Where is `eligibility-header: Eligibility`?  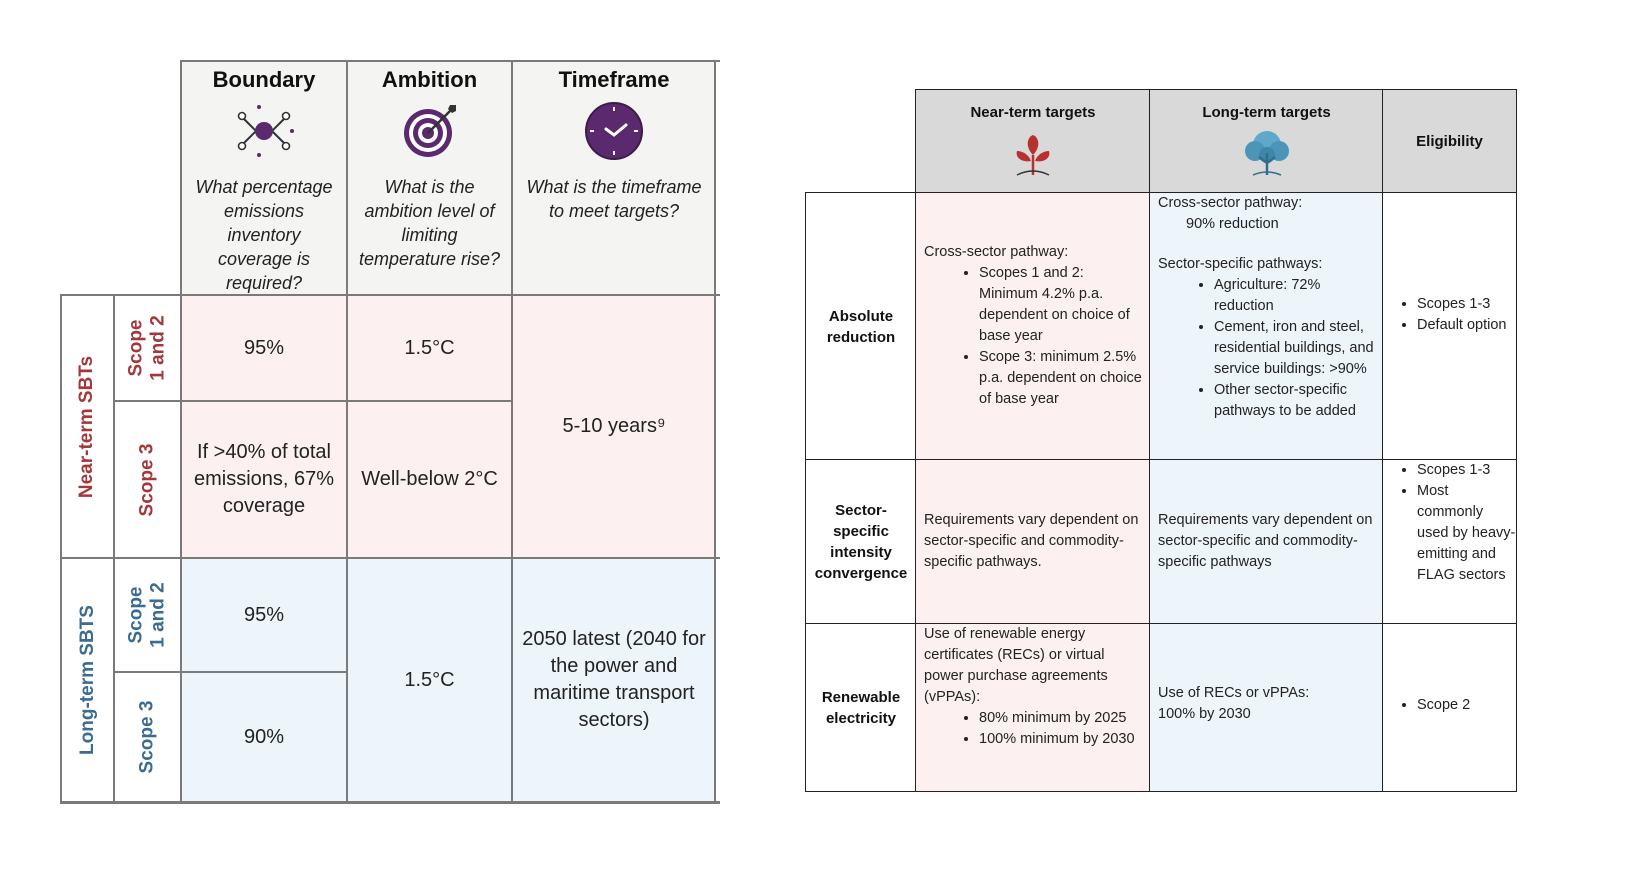
eligibility-header: Eligibility is located at coordinates (1449, 141).